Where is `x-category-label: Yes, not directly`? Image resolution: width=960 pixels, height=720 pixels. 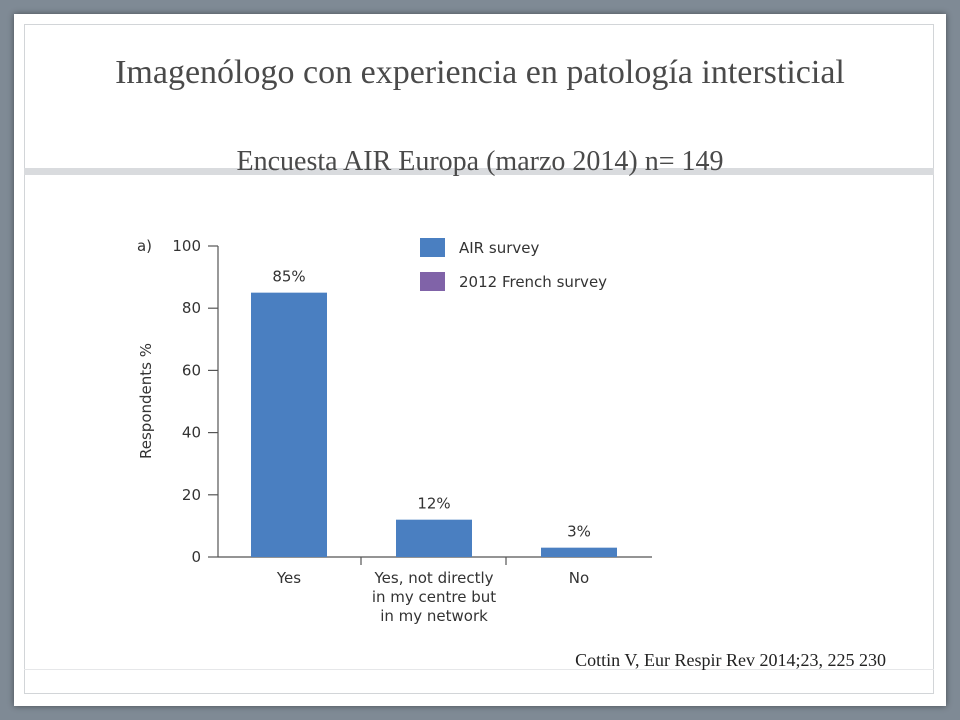
x-category-label: Yes, not directly is located at coordinates (433, 578).